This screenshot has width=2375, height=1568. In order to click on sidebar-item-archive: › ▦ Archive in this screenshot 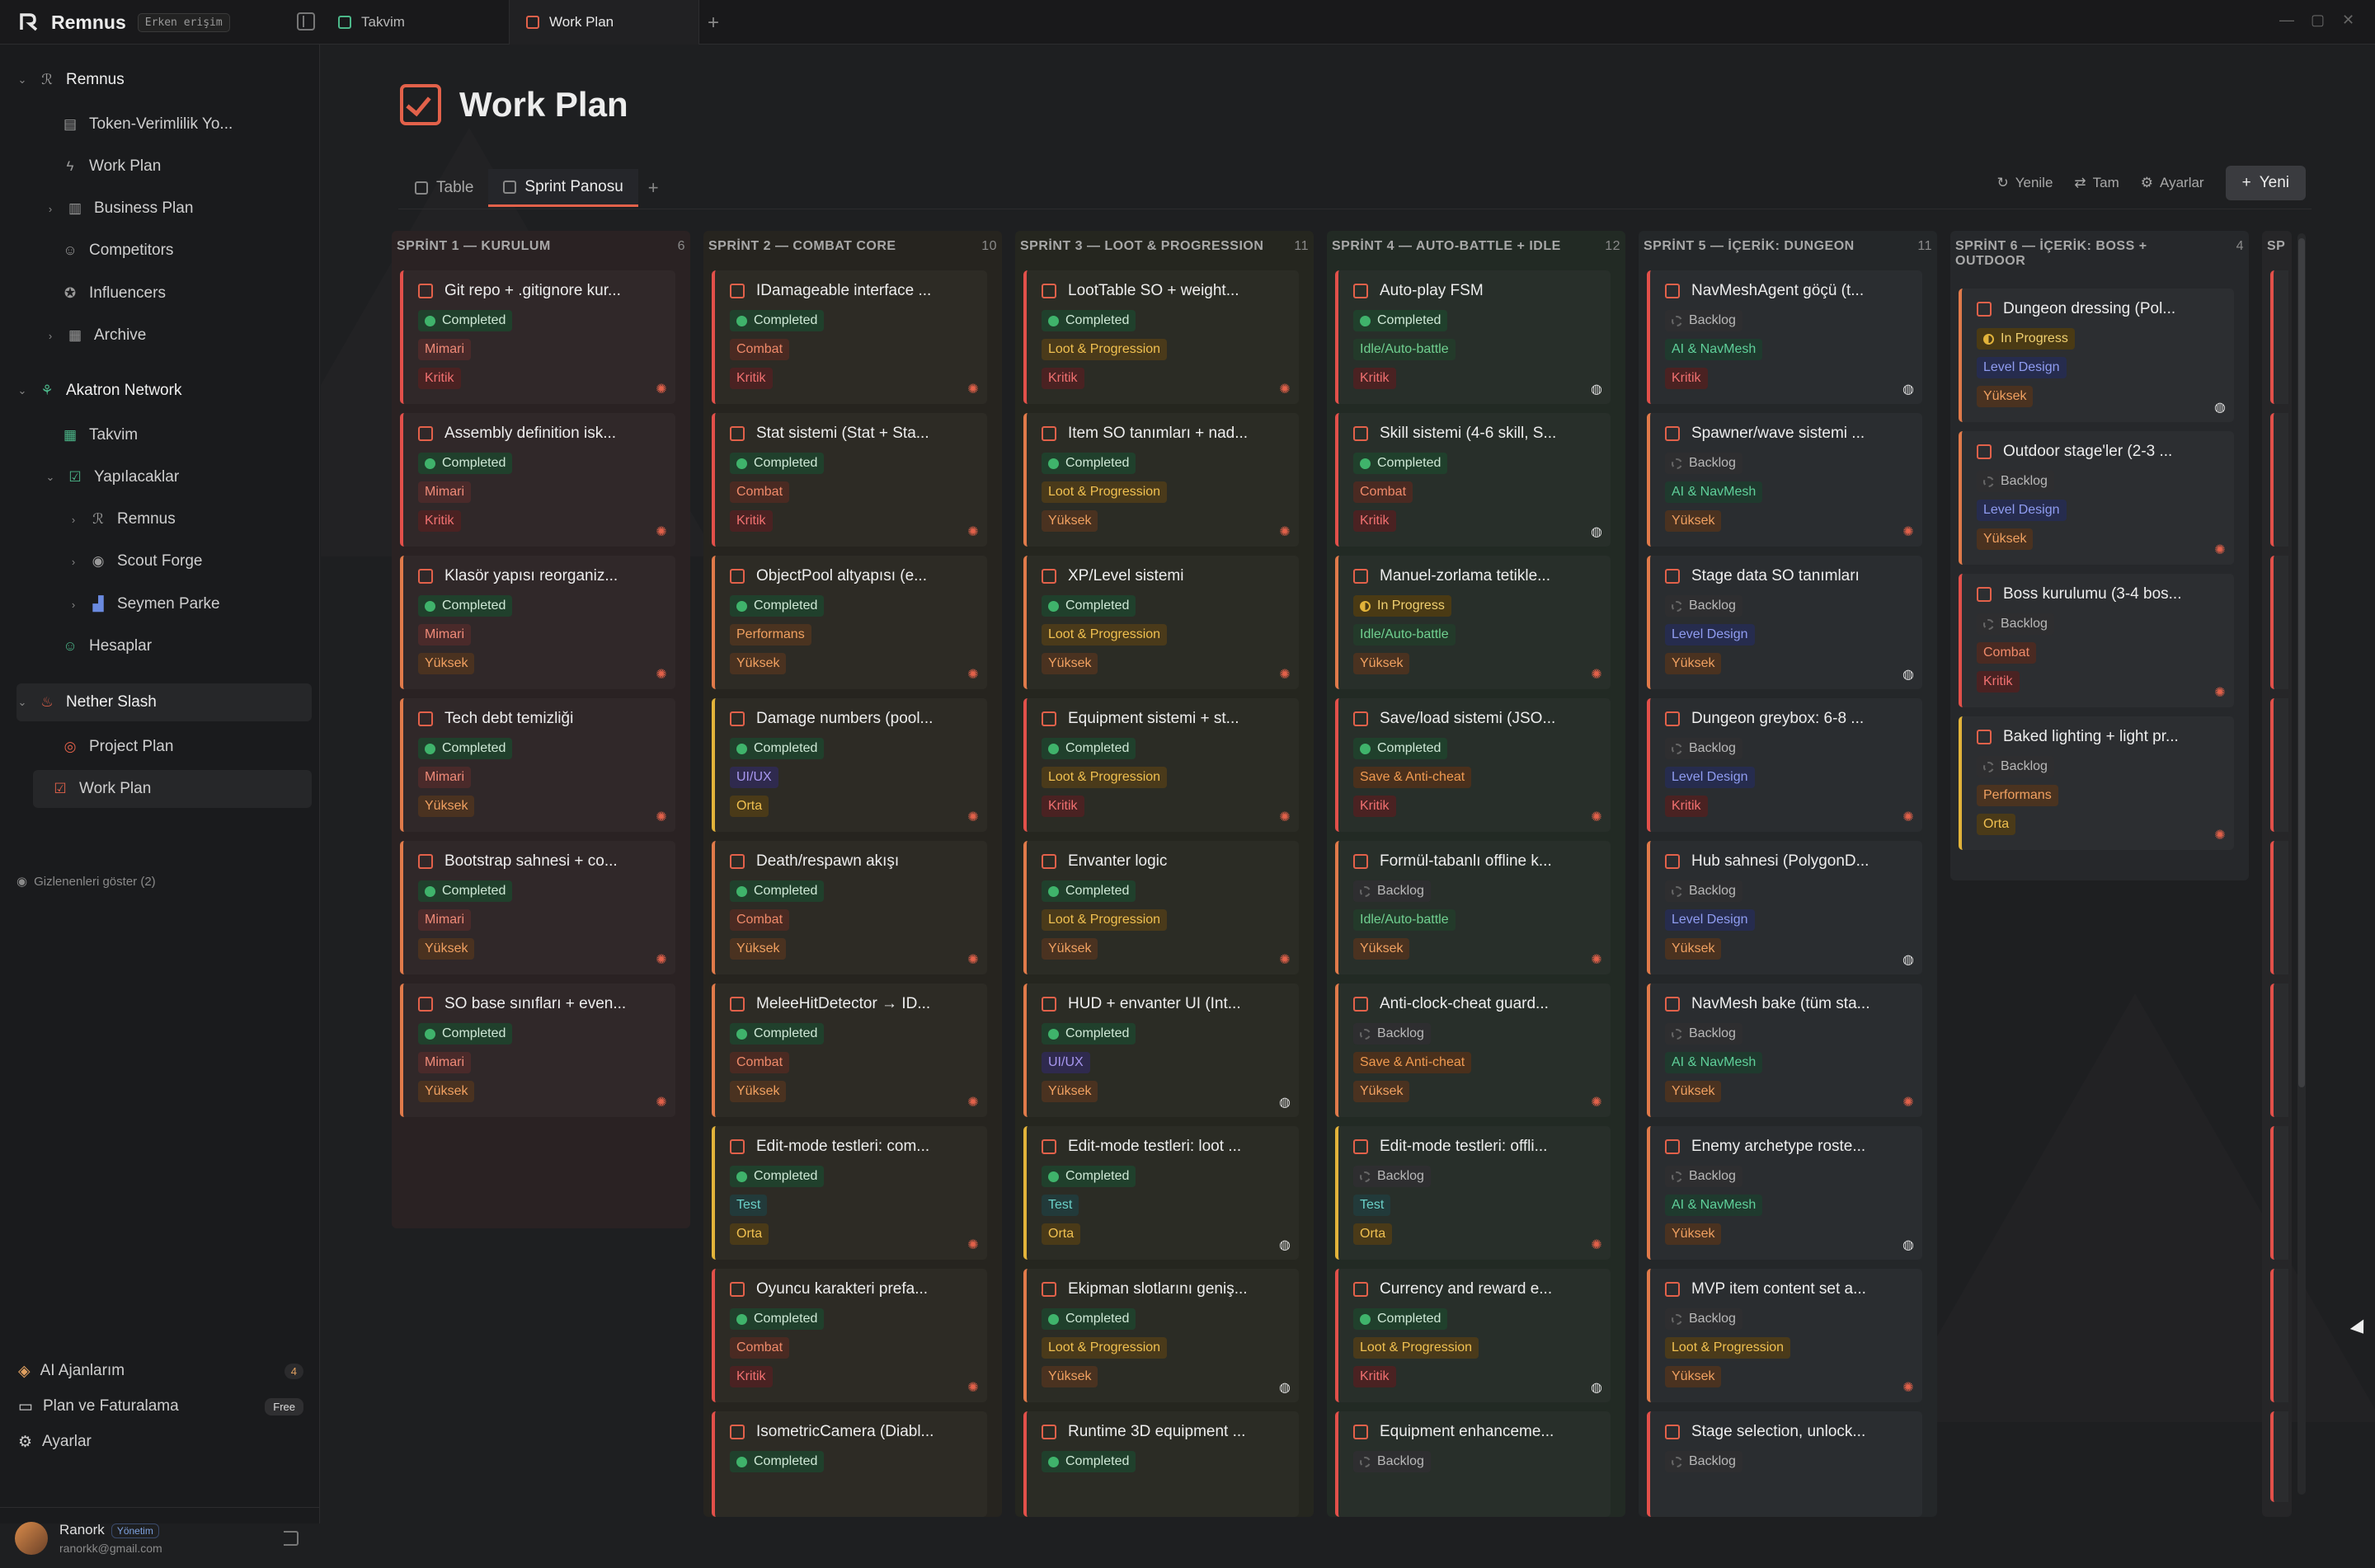, I will do `click(96, 335)`.